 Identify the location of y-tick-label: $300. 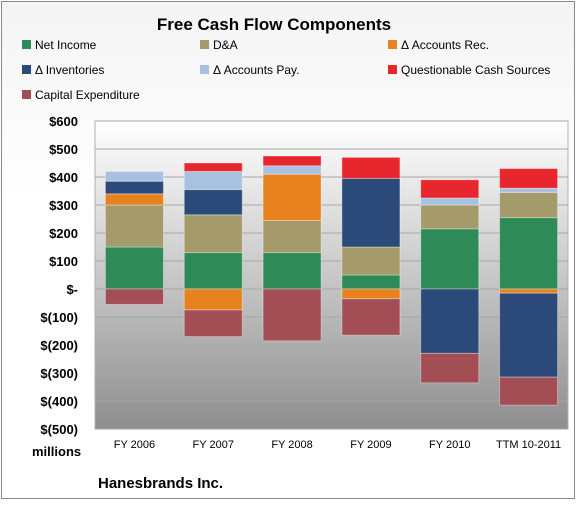
(63, 205).